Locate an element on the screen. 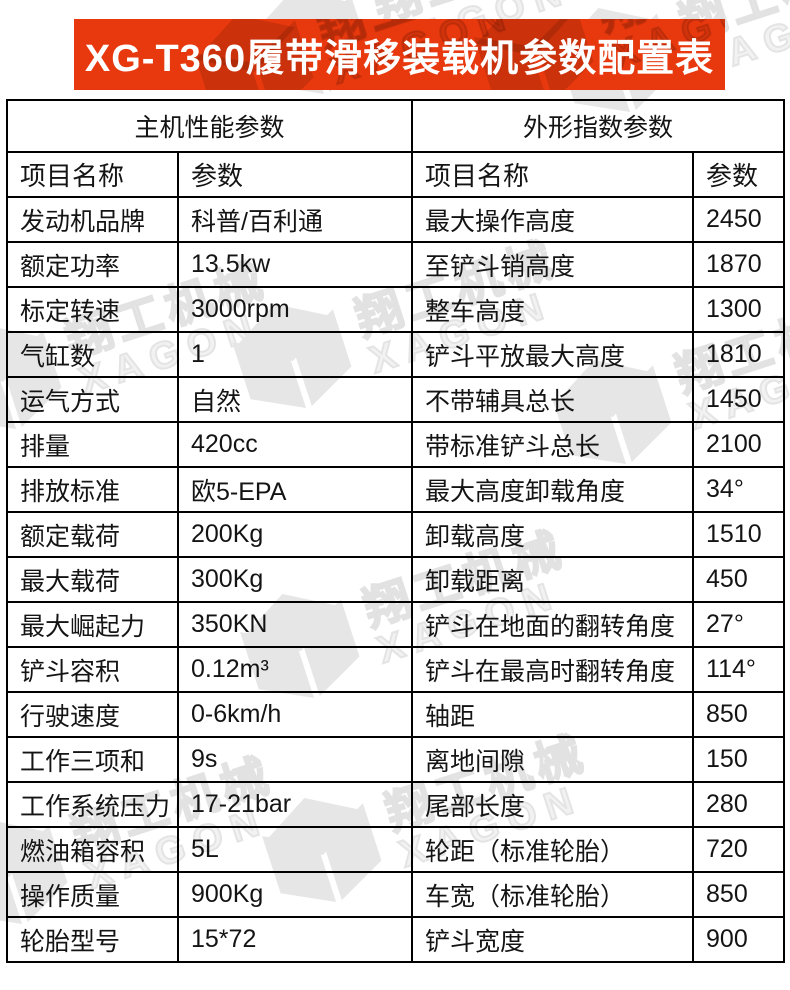  param-value: 0-6km/h is located at coordinates (295, 714).